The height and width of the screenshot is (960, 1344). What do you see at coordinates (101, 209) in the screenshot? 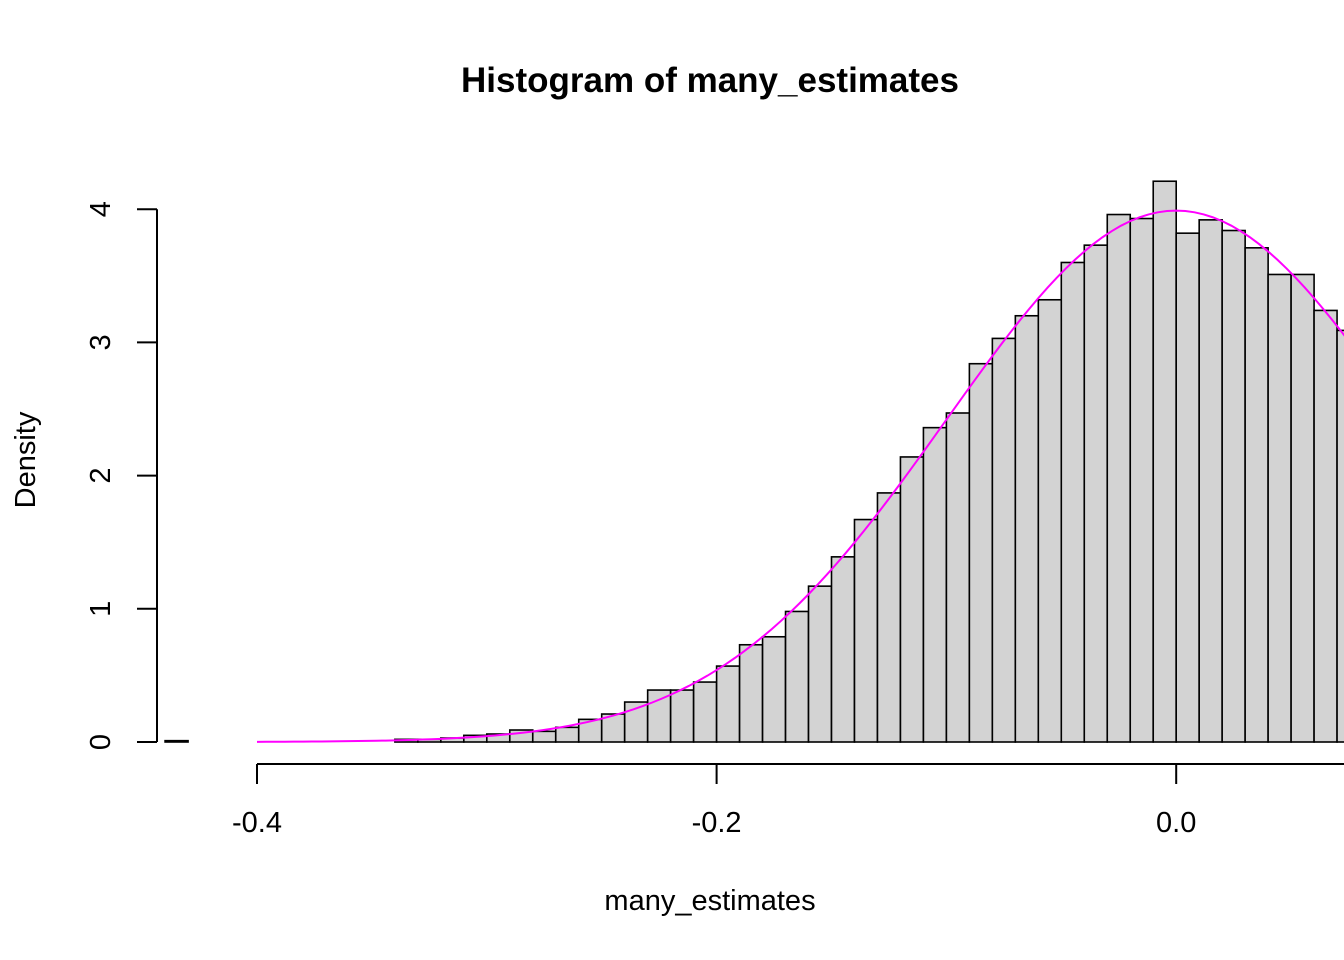
I see `y-tick-label: 4` at bounding box center [101, 209].